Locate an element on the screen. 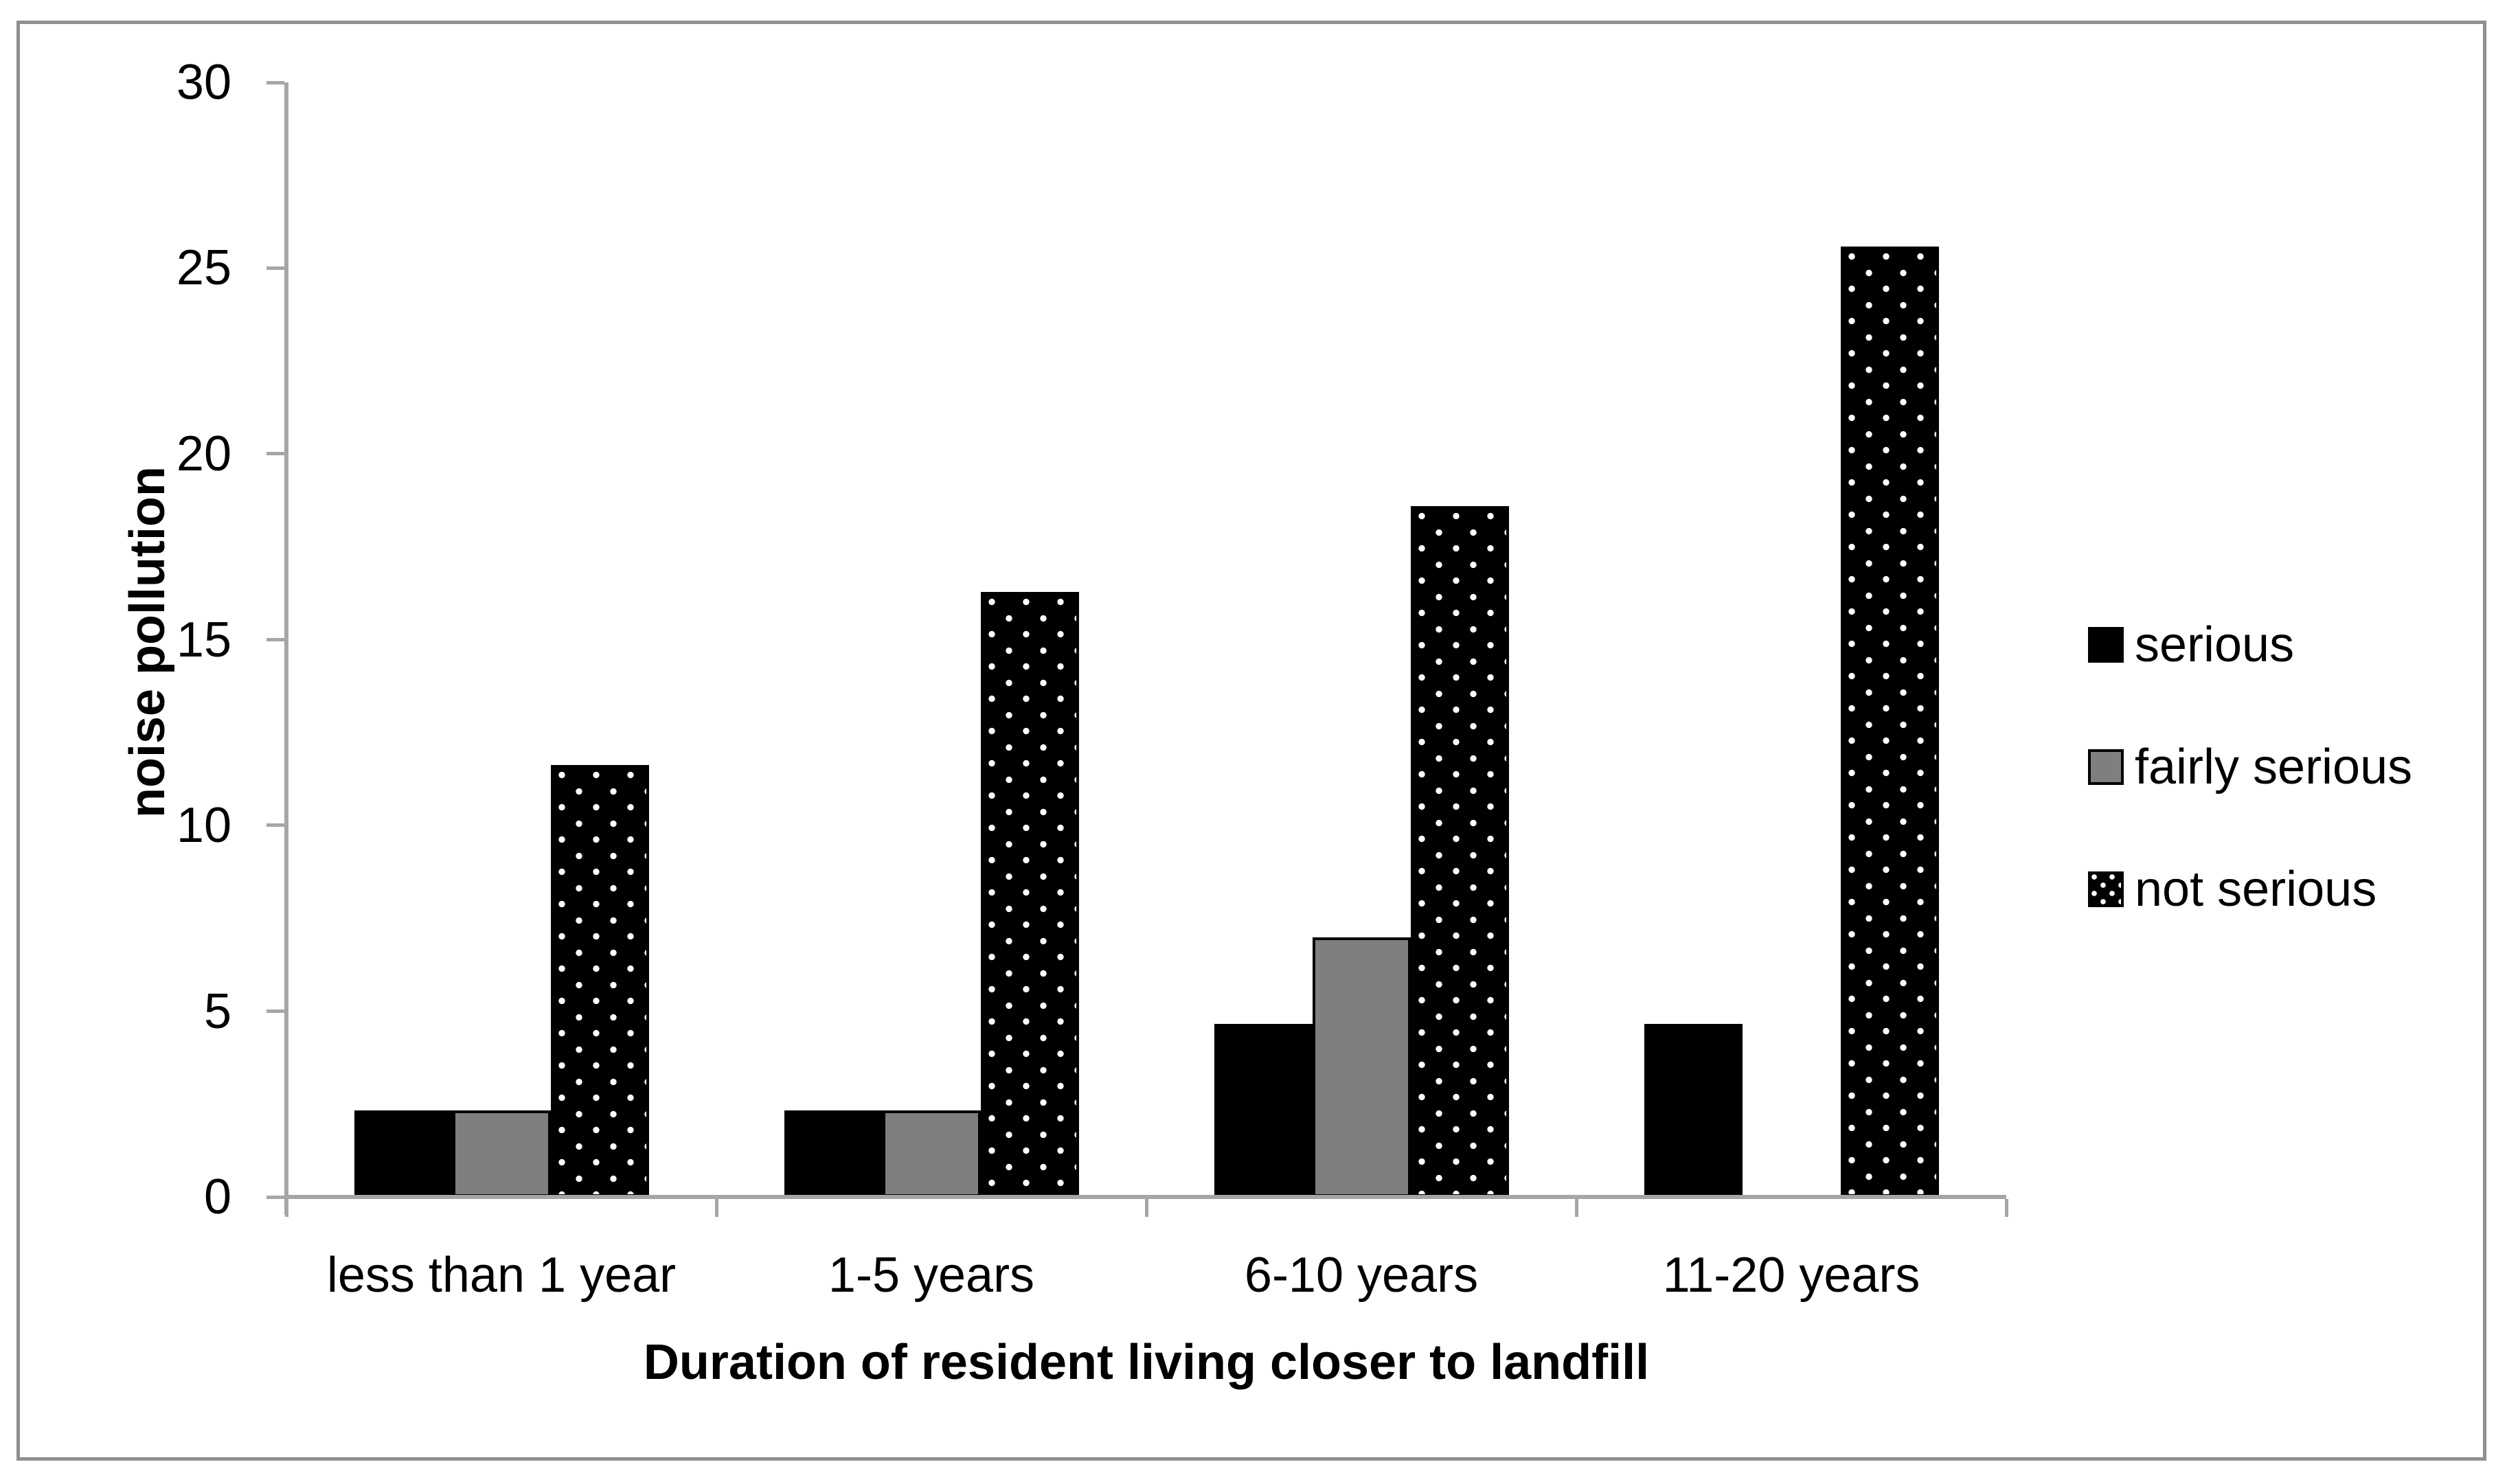  legend-item: fairly serious is located at coordinates (2250, 767).